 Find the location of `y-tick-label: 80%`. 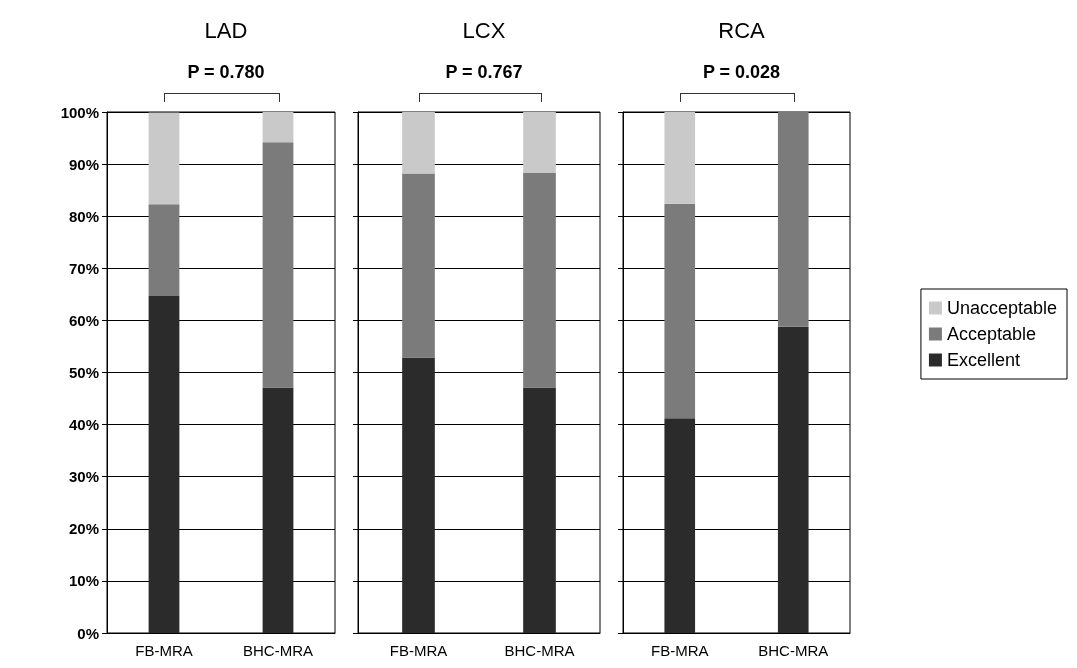

y-tick-label: 80% is located at coordinates (83, 216).